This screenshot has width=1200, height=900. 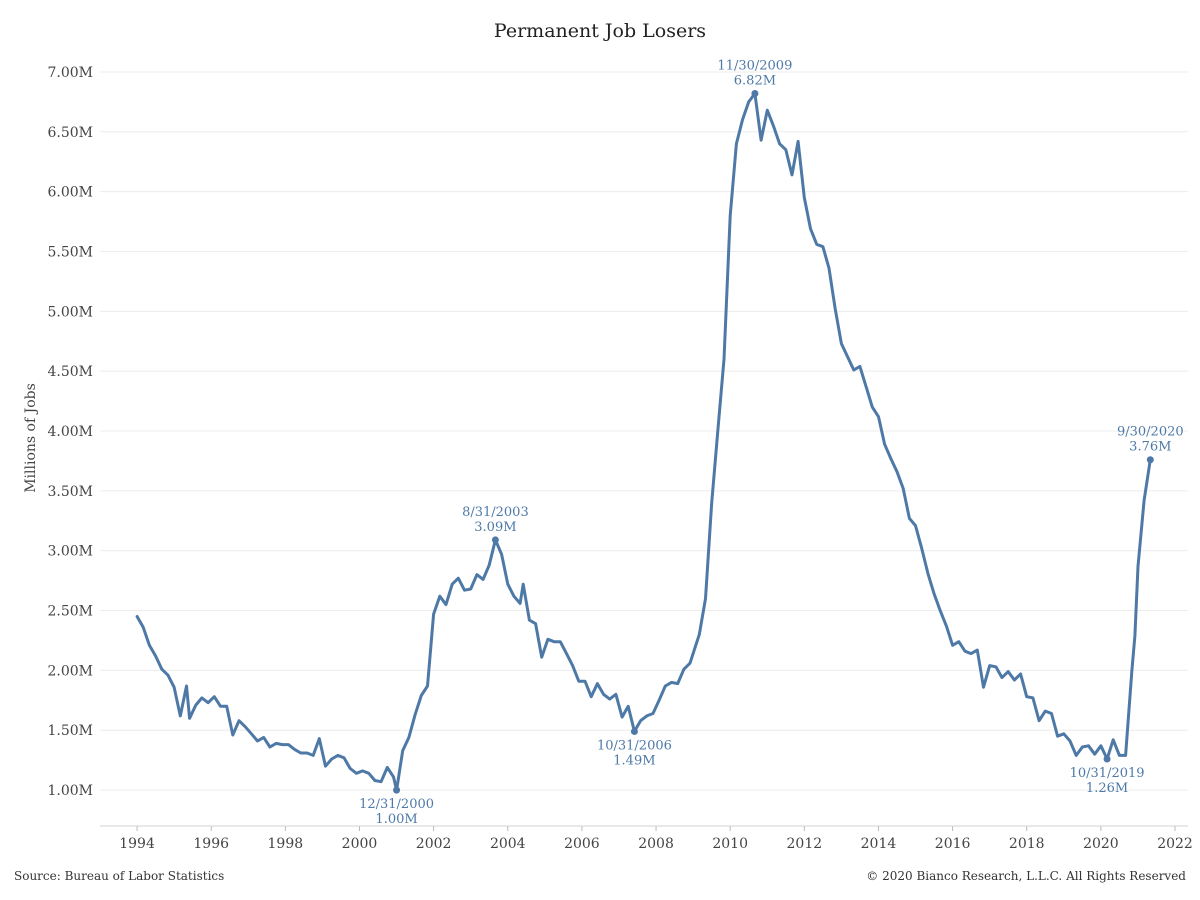 I want to click on annotation-value: 6.82M, so click(x=755, y=80).